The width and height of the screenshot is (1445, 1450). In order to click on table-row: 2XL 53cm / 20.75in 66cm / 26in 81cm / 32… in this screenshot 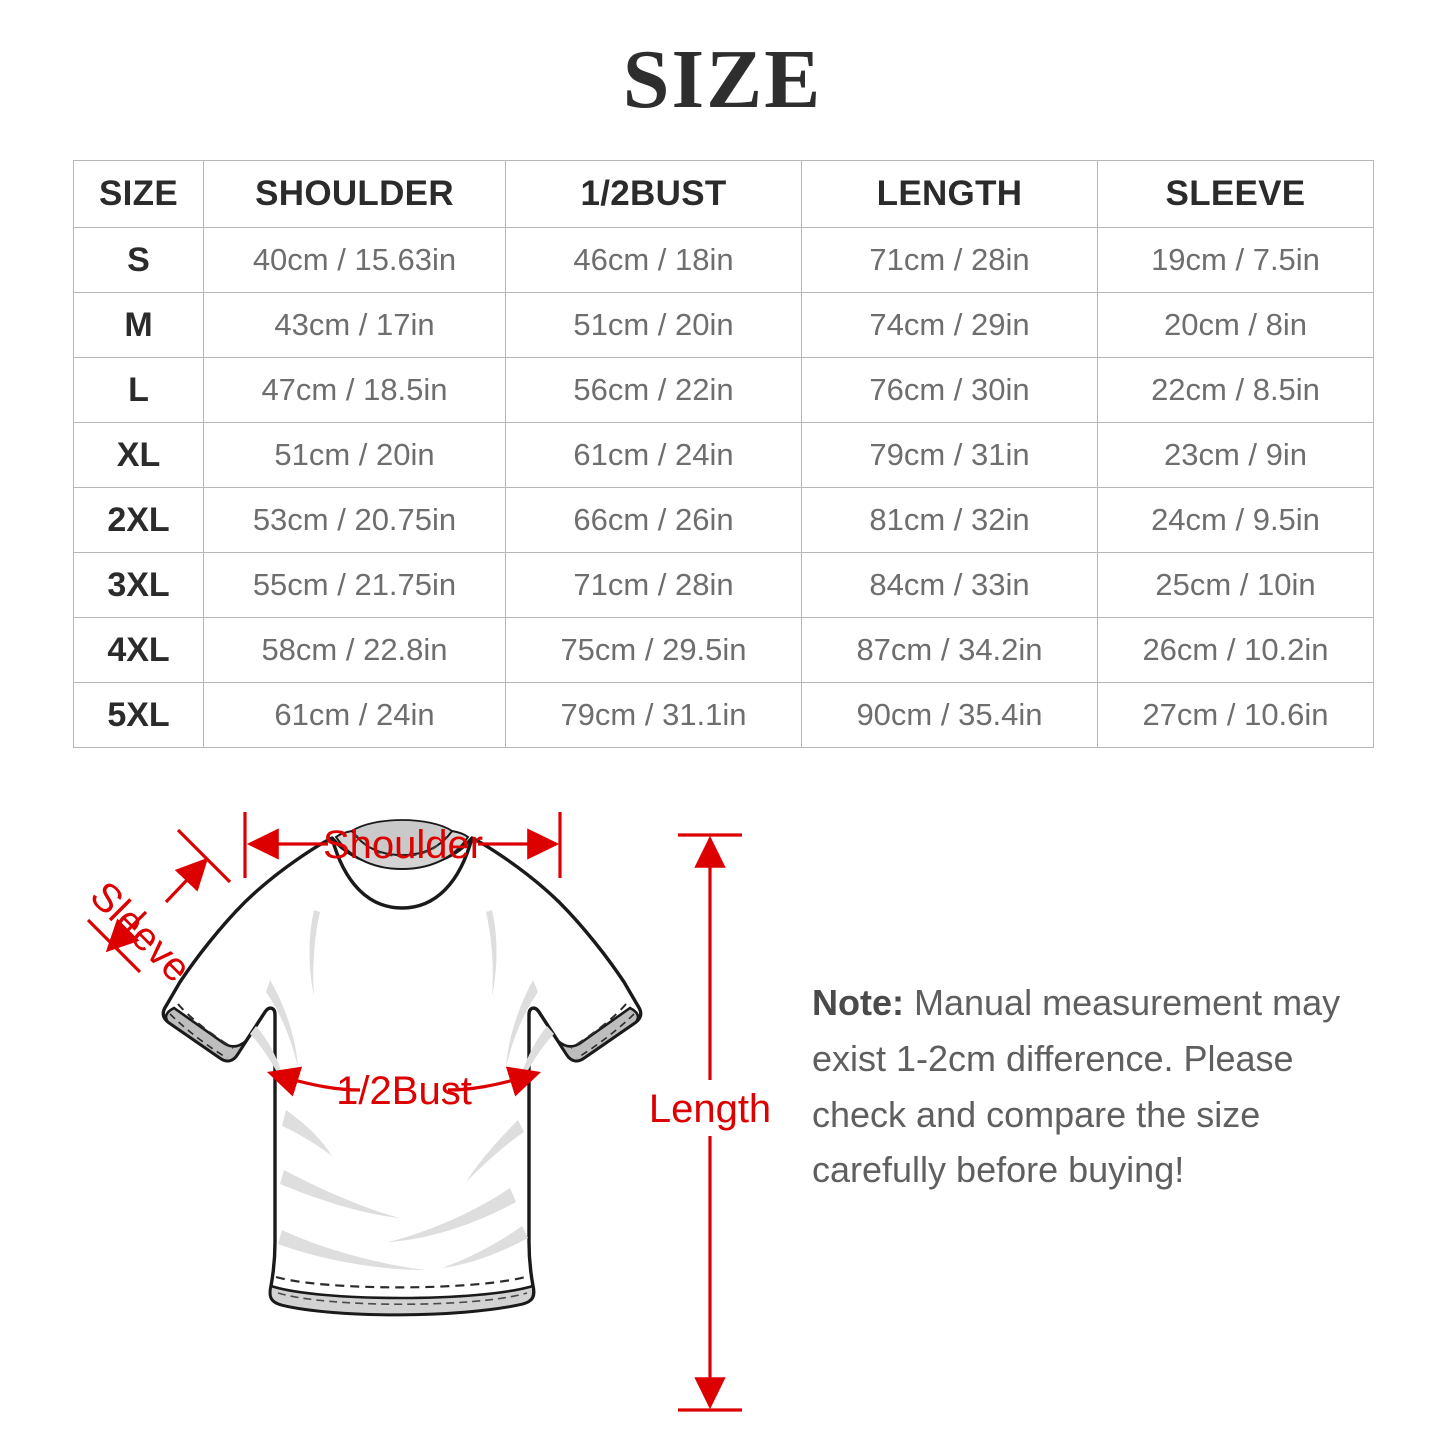, I will do `click(723, 520)`.